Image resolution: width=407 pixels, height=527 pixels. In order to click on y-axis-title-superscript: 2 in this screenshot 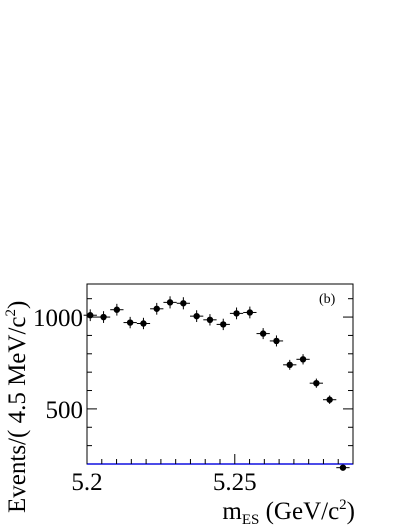, I will do `click(11, 313)`.